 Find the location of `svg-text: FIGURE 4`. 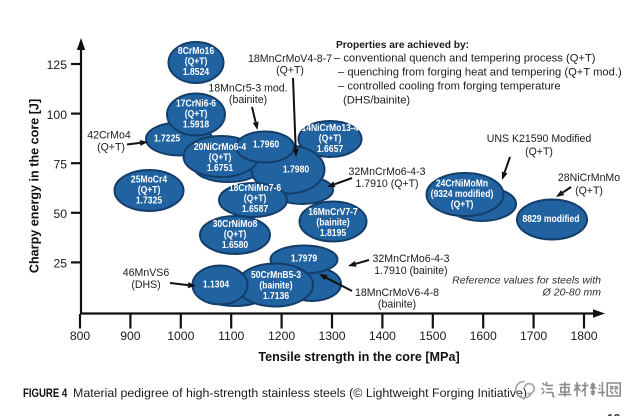

svg-text: FIGURE 4 is located at coordinates (45, 393).